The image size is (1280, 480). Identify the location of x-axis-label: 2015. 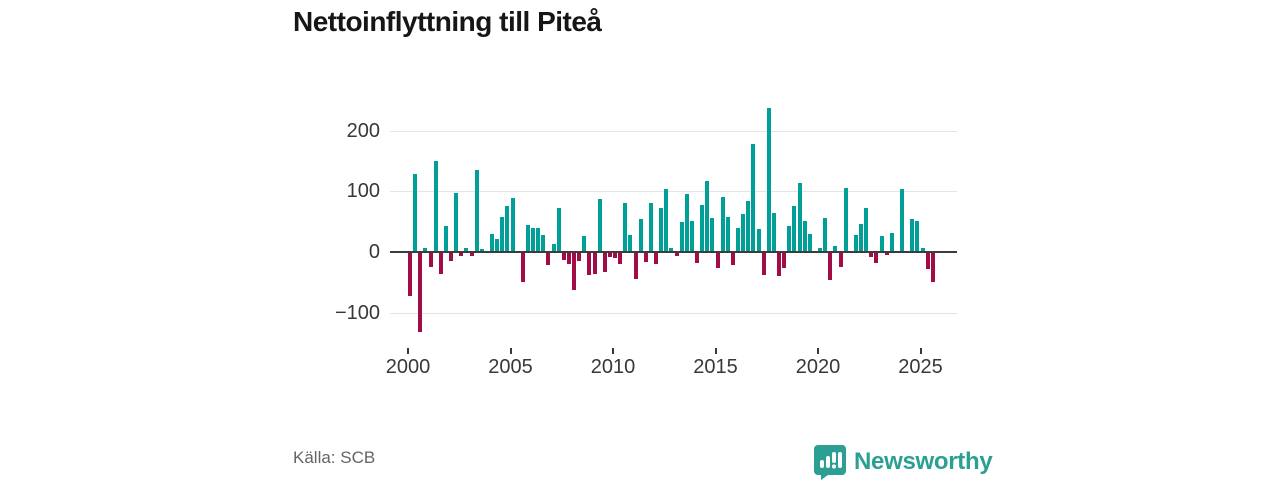
(715, 367).